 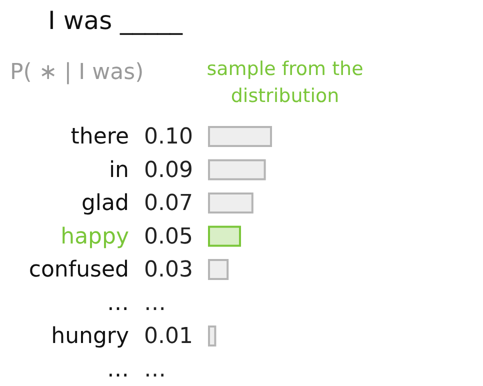 What do you see at coordinates (90, 337) in the screenshot?
I see `y-tick-label: hungry` at bounding box center [90, 337].